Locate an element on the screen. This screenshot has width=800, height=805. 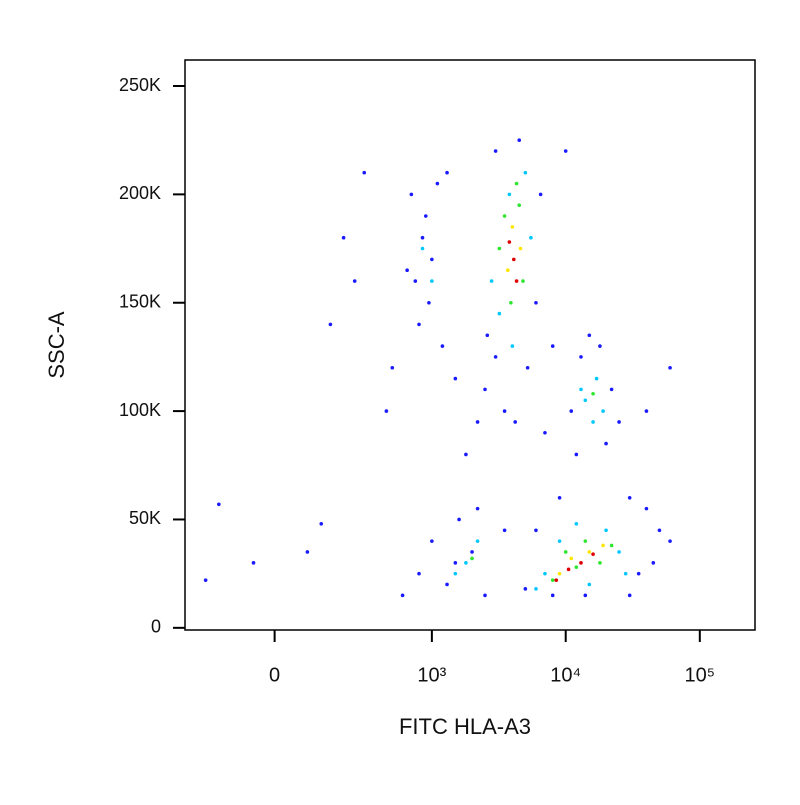
y-tick-label: 250K is located at coordinates (140, 85).